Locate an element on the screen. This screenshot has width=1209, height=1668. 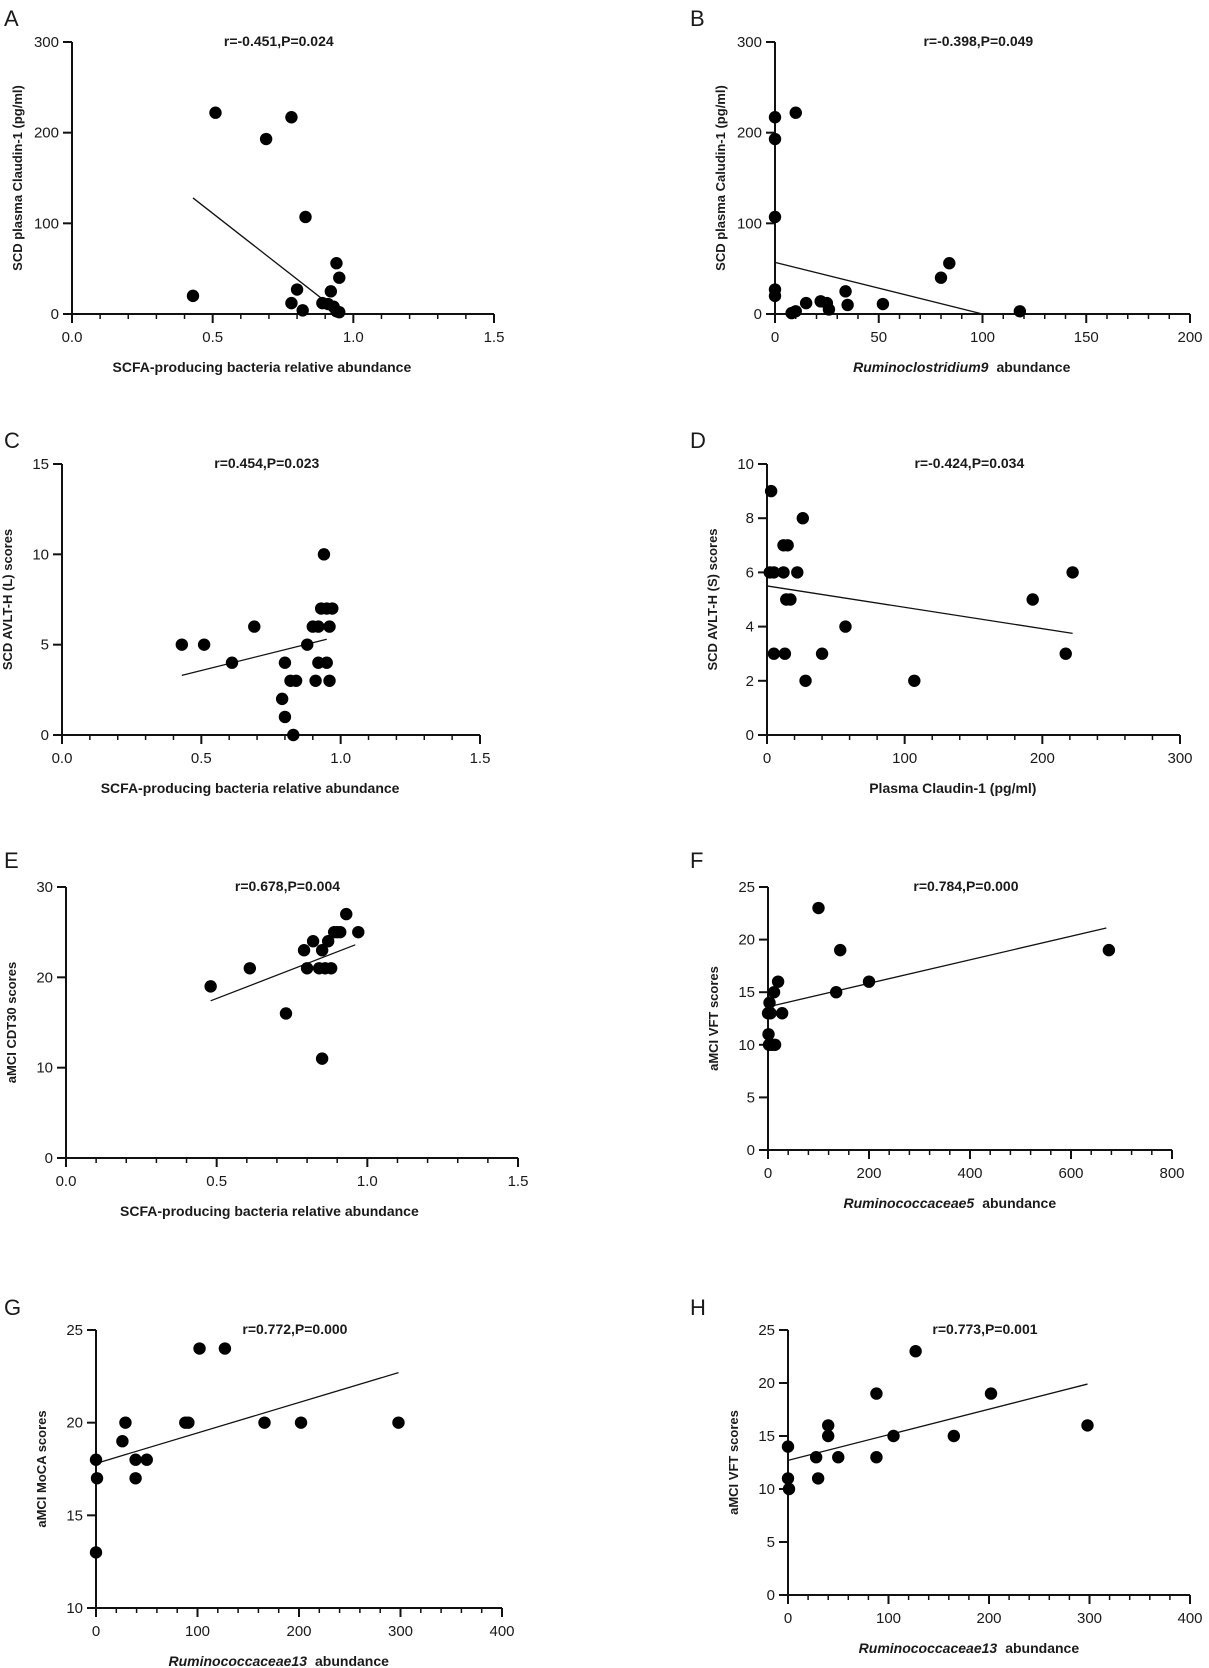
y-tick-label: 300 is located at coordinates (749, 42).